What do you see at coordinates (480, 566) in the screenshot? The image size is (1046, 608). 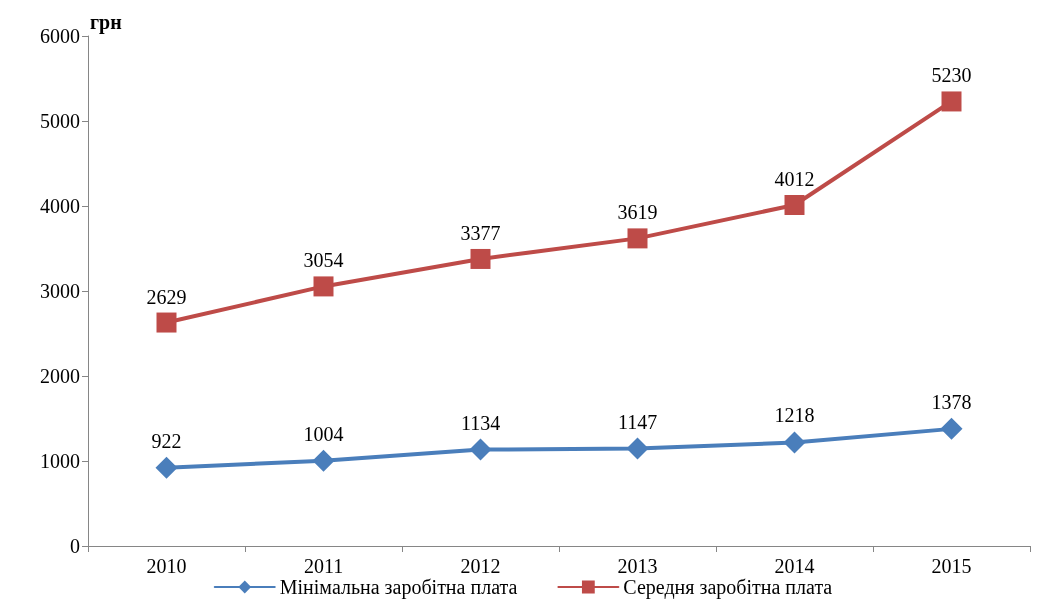 I see `x-tick-label: 2012` at bounding box center [480, 566].